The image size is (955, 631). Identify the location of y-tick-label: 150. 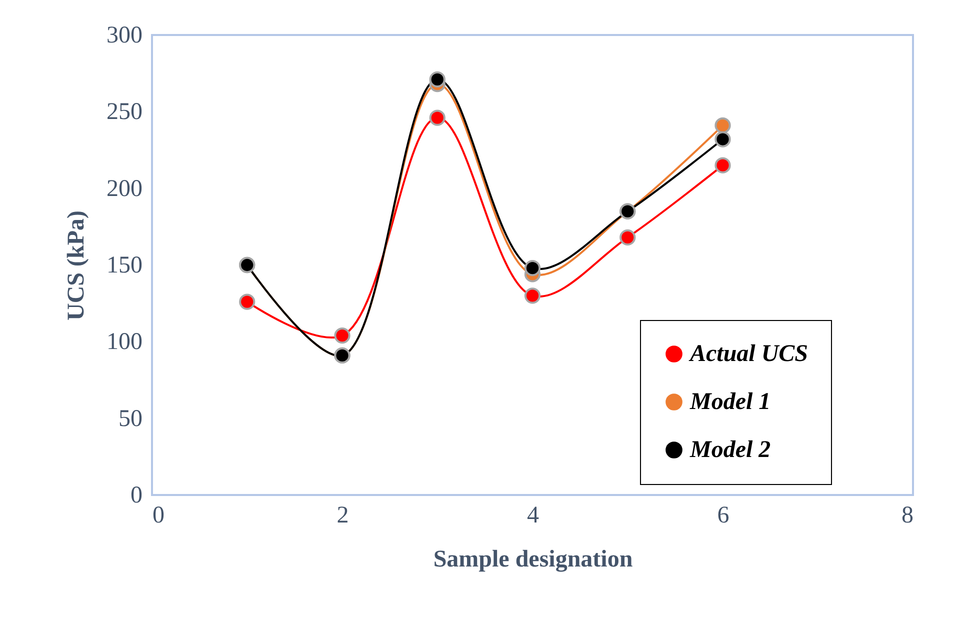
(124, 265).